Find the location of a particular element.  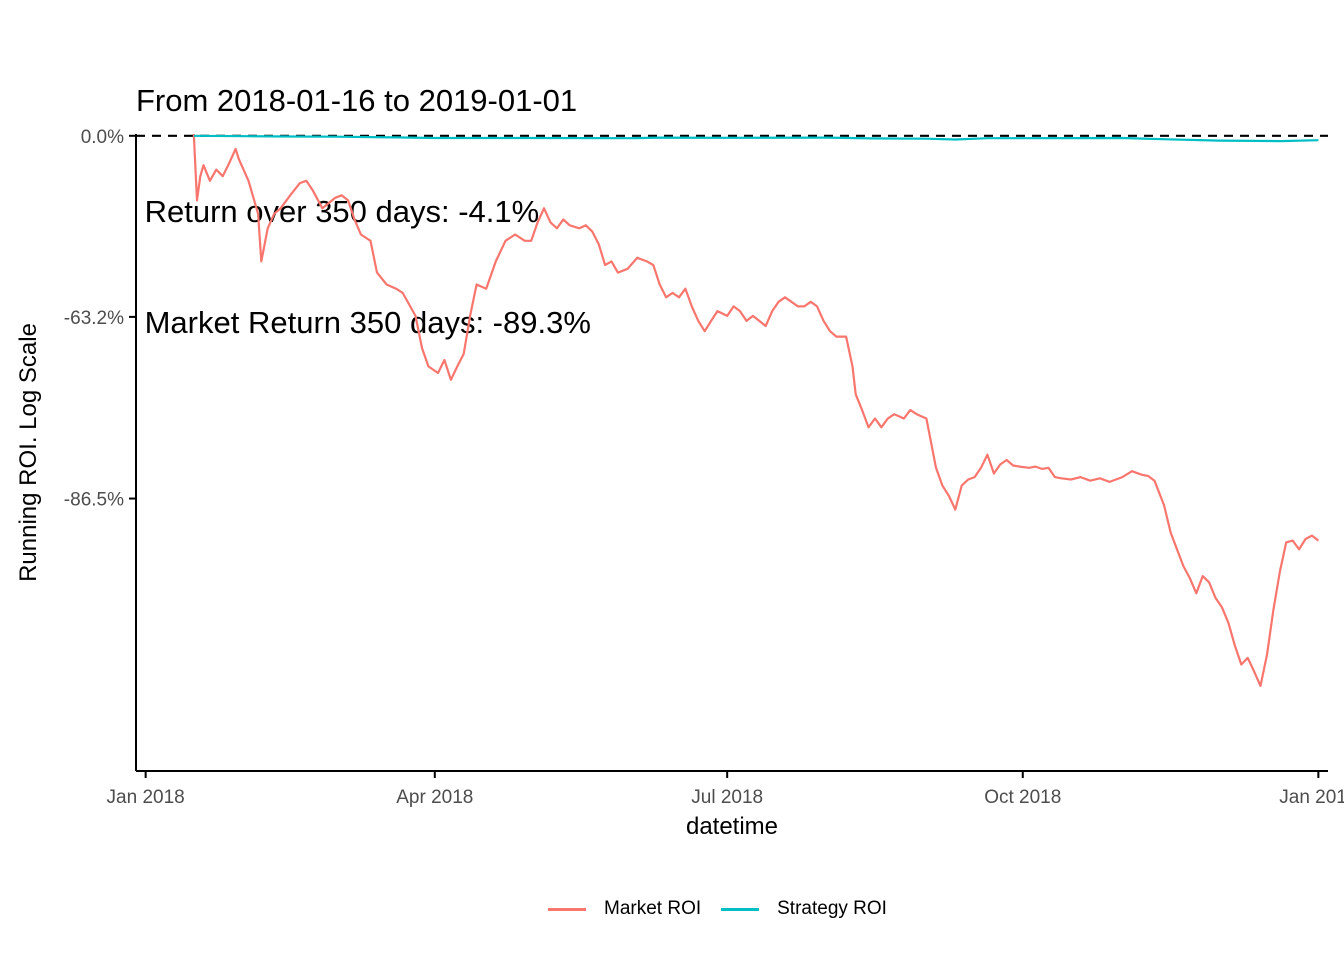

y-axis-title: Running ROI. Log Scale is located at coordinates (28, 452).